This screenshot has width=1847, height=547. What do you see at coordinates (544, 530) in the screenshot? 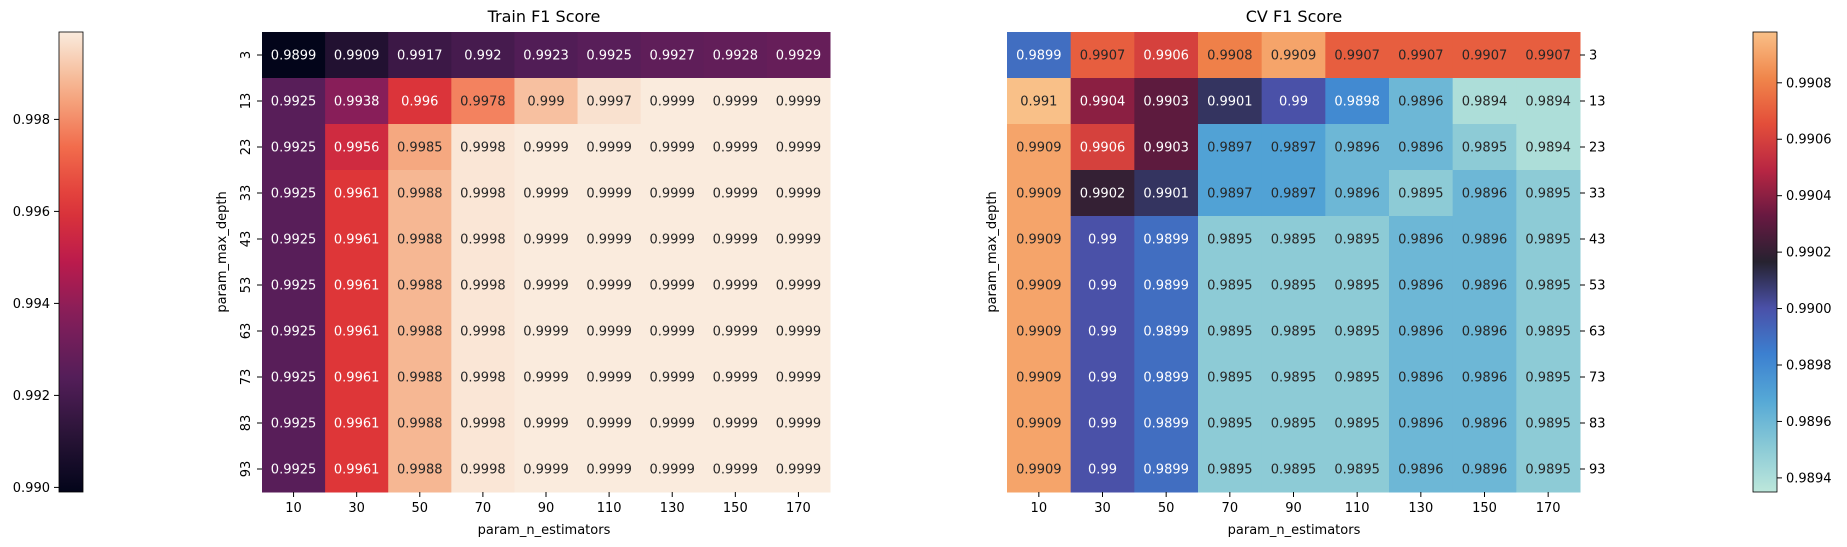
I see `train-xlabel: param_n_estimators` at bounding box center [544, 530].